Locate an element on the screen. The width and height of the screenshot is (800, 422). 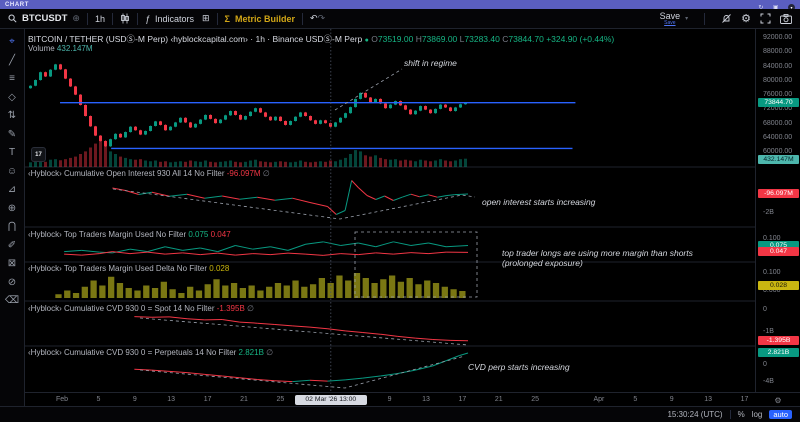
clock: 15:30:24 (UTC) is located at coordinates (695, 414).